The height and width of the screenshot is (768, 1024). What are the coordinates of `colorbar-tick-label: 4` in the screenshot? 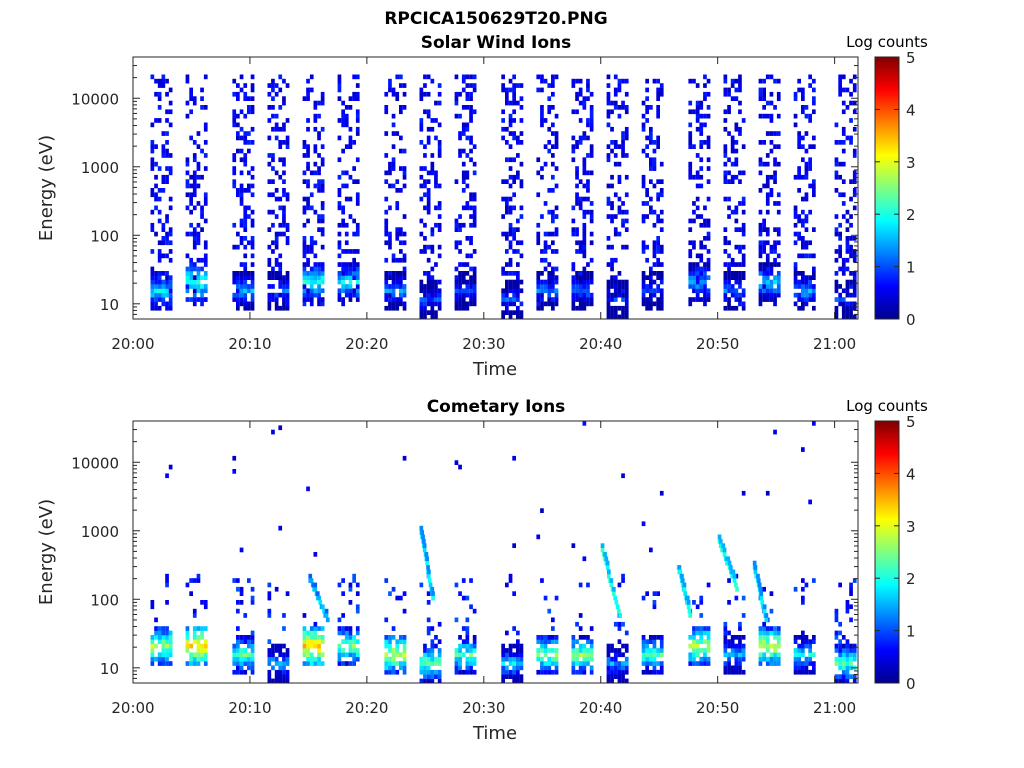 It's located at (911, 110).